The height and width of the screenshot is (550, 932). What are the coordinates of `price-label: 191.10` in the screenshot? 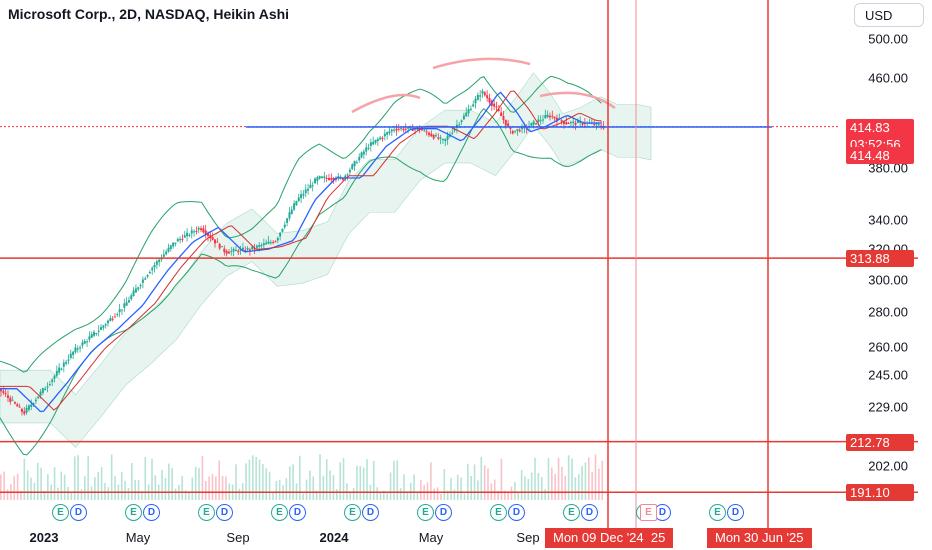 It's located at (880, 493).